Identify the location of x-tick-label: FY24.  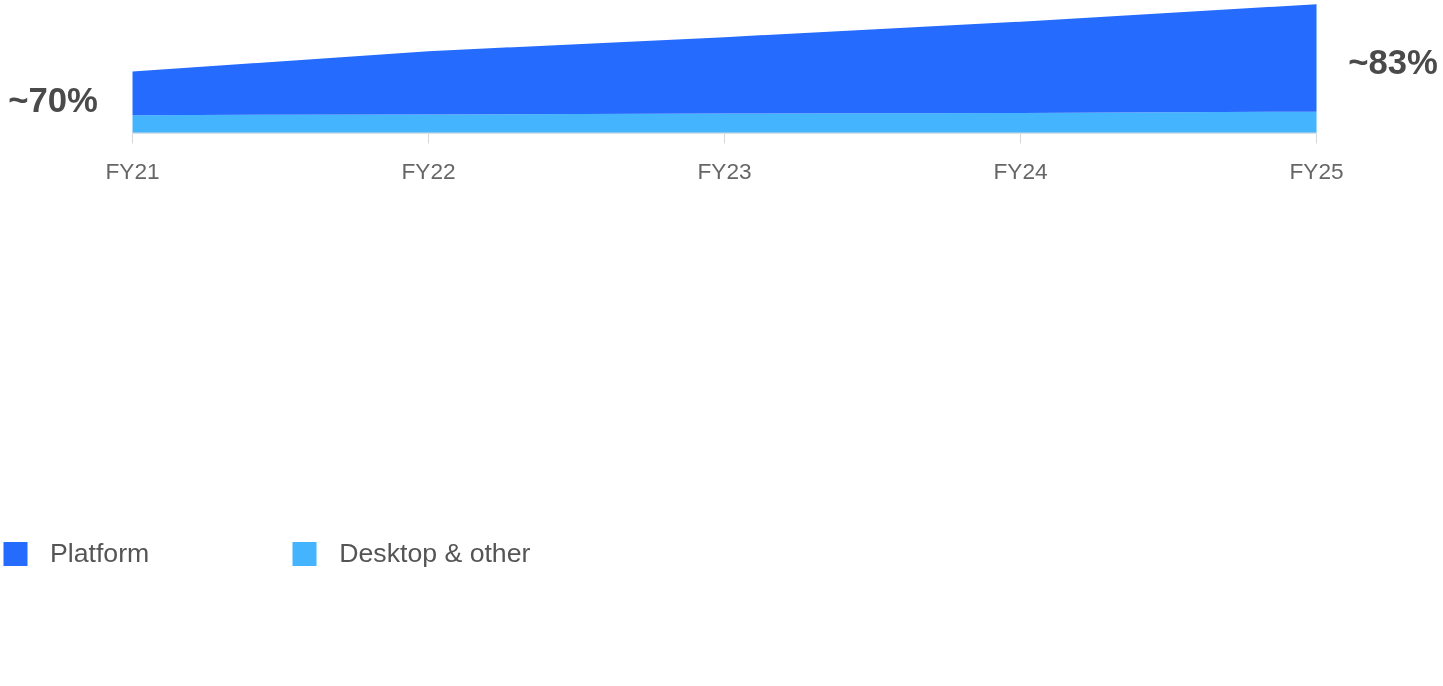
(1020, 170).